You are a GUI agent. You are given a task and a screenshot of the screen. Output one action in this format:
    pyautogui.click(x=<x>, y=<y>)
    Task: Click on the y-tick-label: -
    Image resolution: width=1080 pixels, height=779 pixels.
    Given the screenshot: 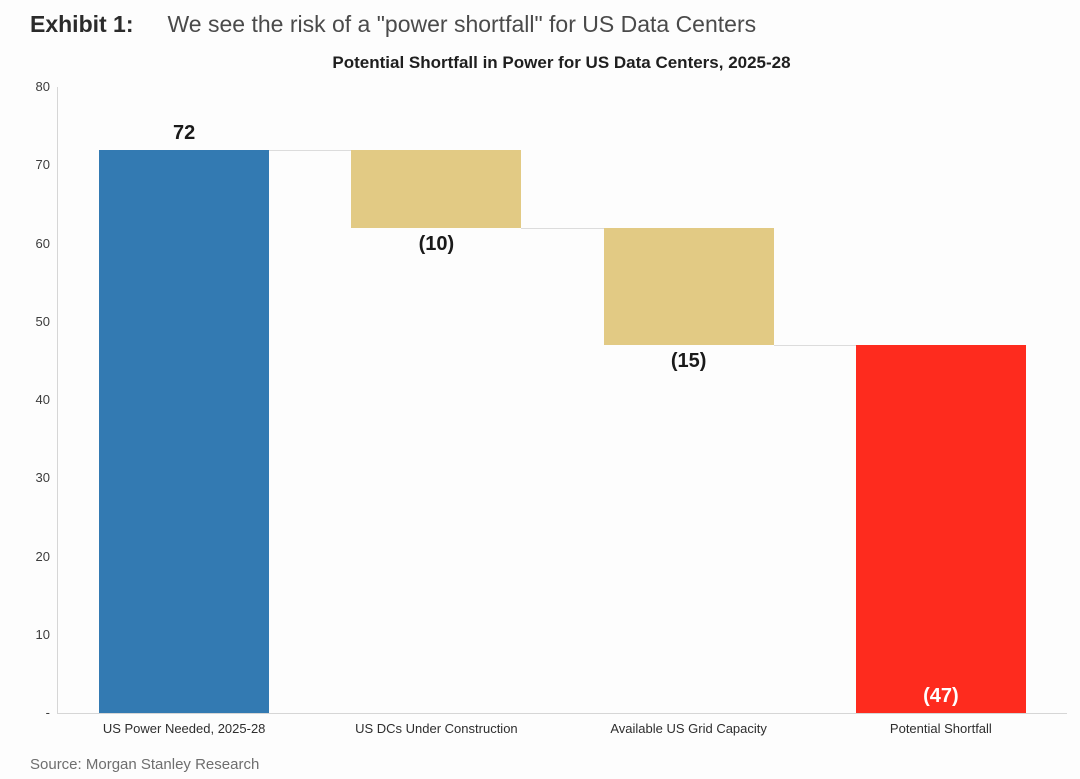 What is the action you would take?
    pyautogui.click(x=47, y=712)
    